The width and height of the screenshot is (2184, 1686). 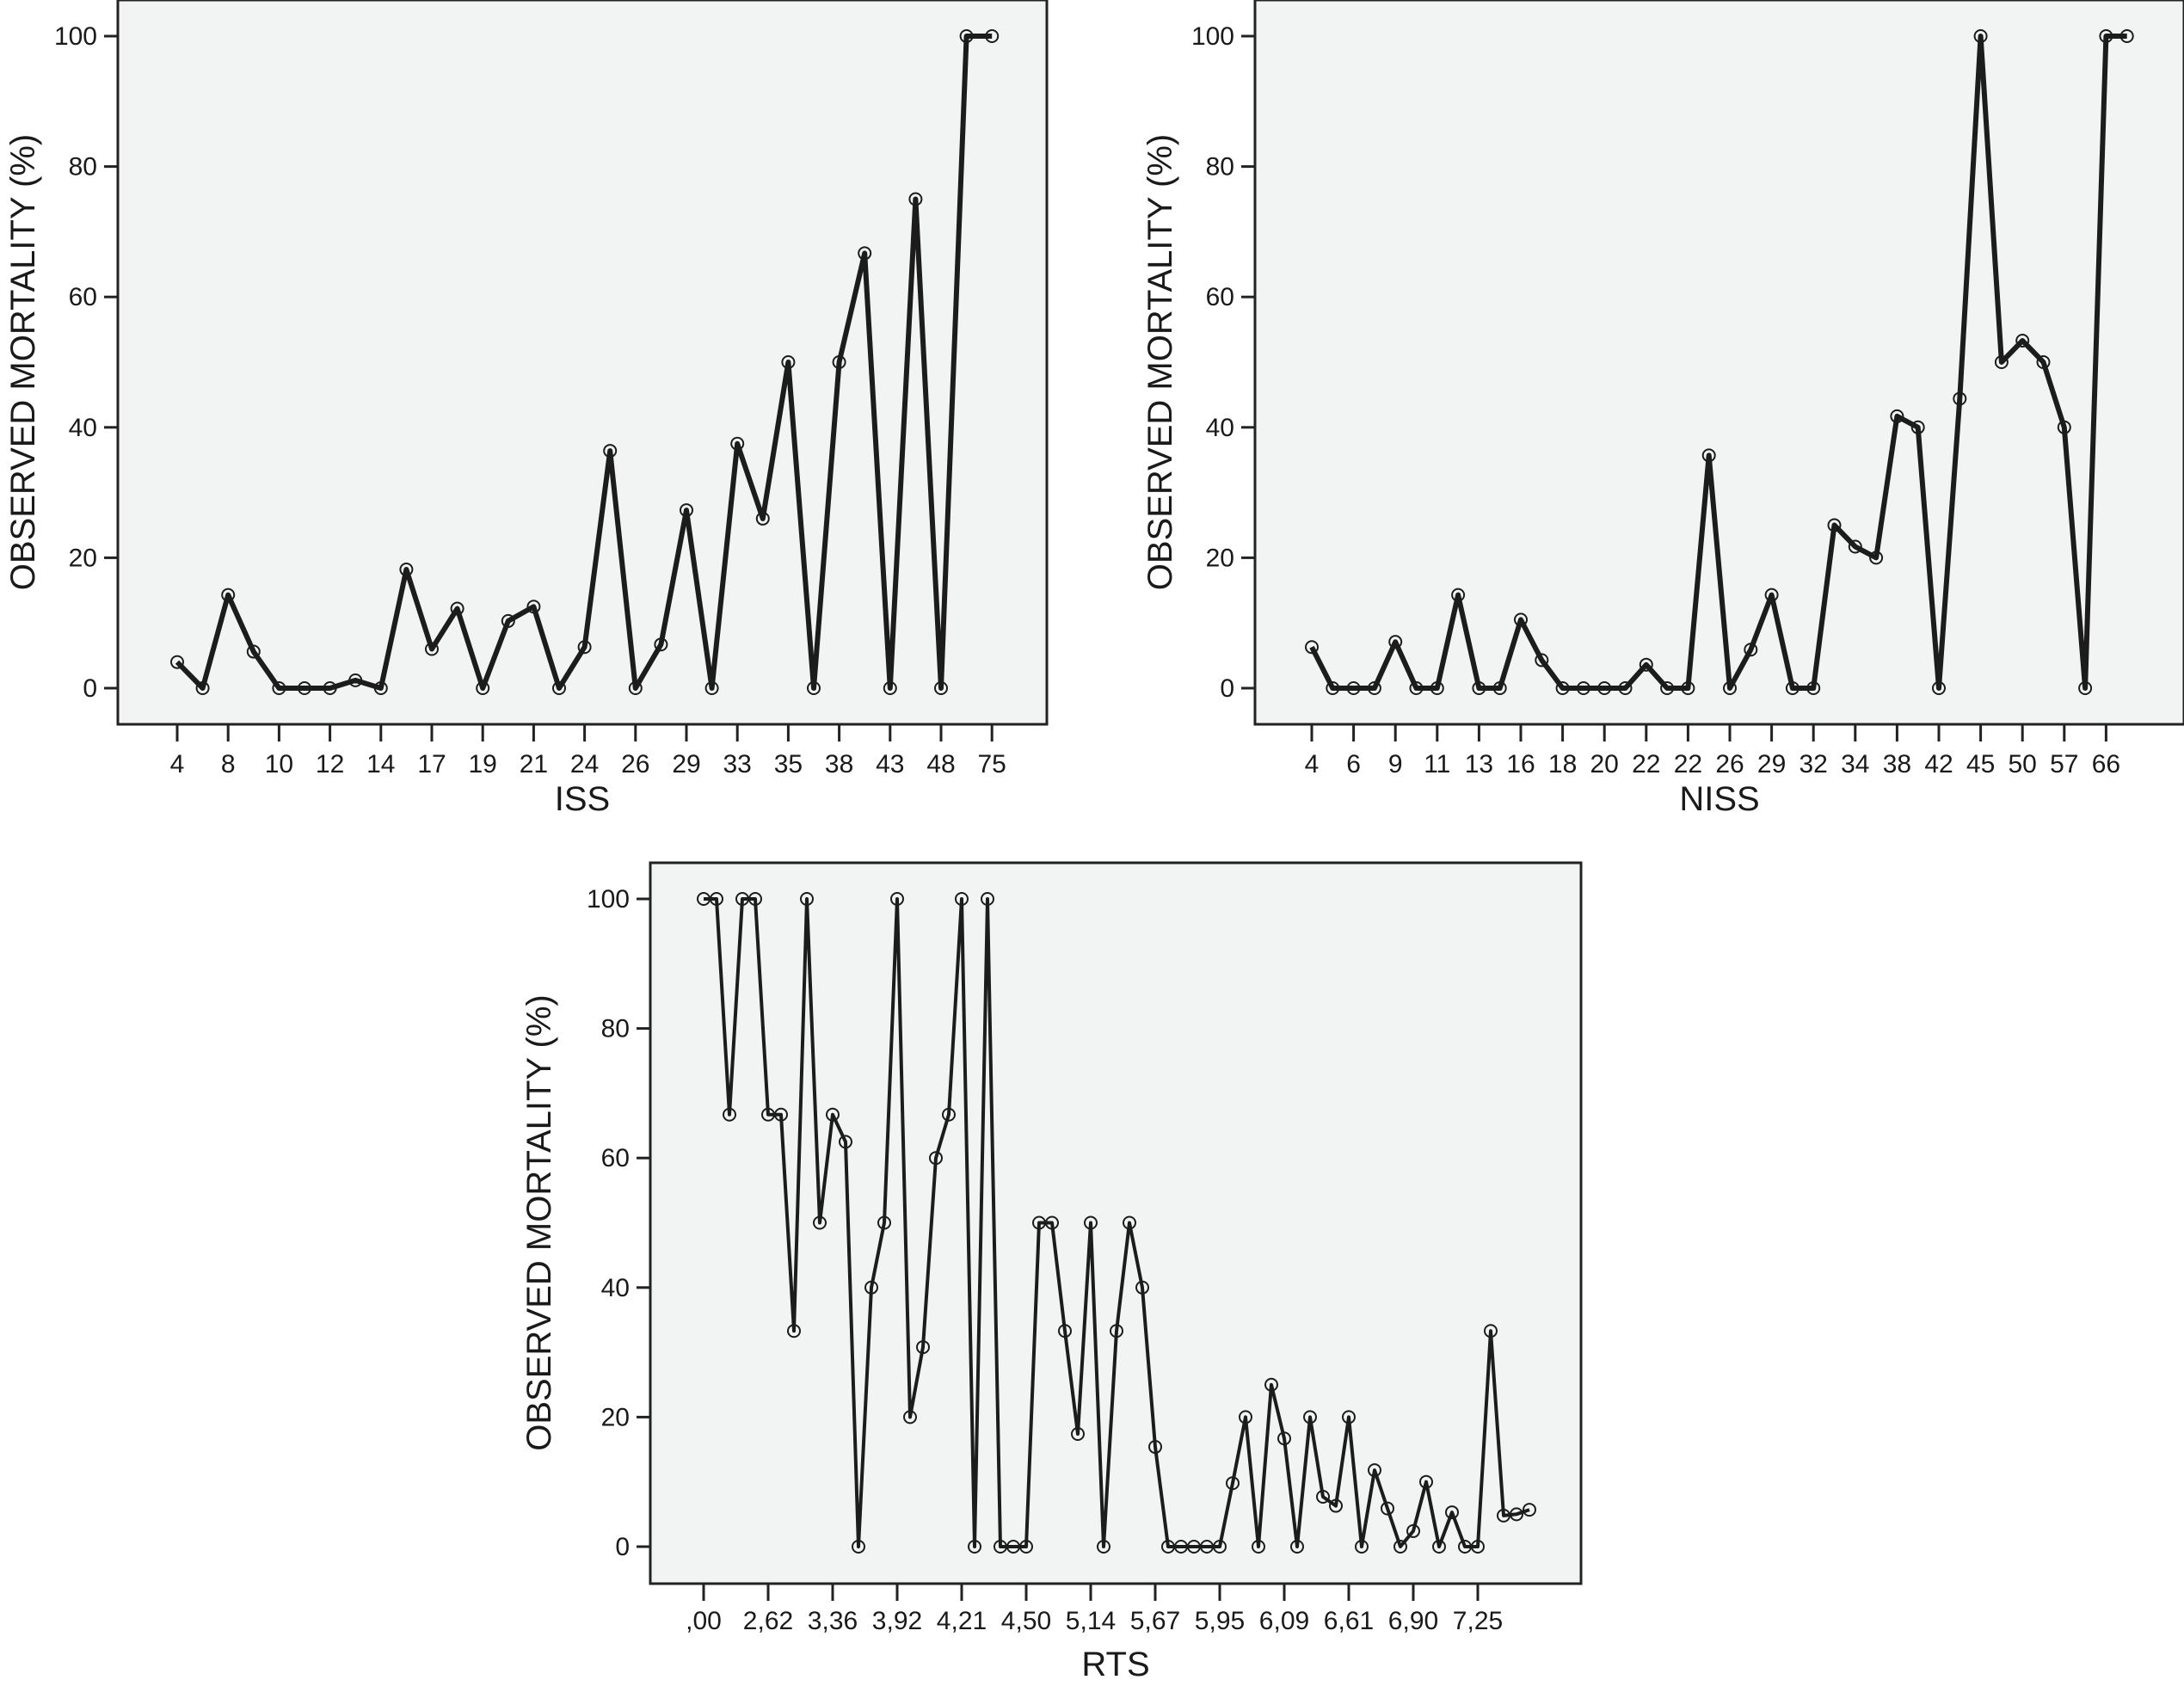 What do you see at coordinates (83, 167) in the screenshot?
I see `iss-y-tick-label: 80` at bounding box center [83, 167].